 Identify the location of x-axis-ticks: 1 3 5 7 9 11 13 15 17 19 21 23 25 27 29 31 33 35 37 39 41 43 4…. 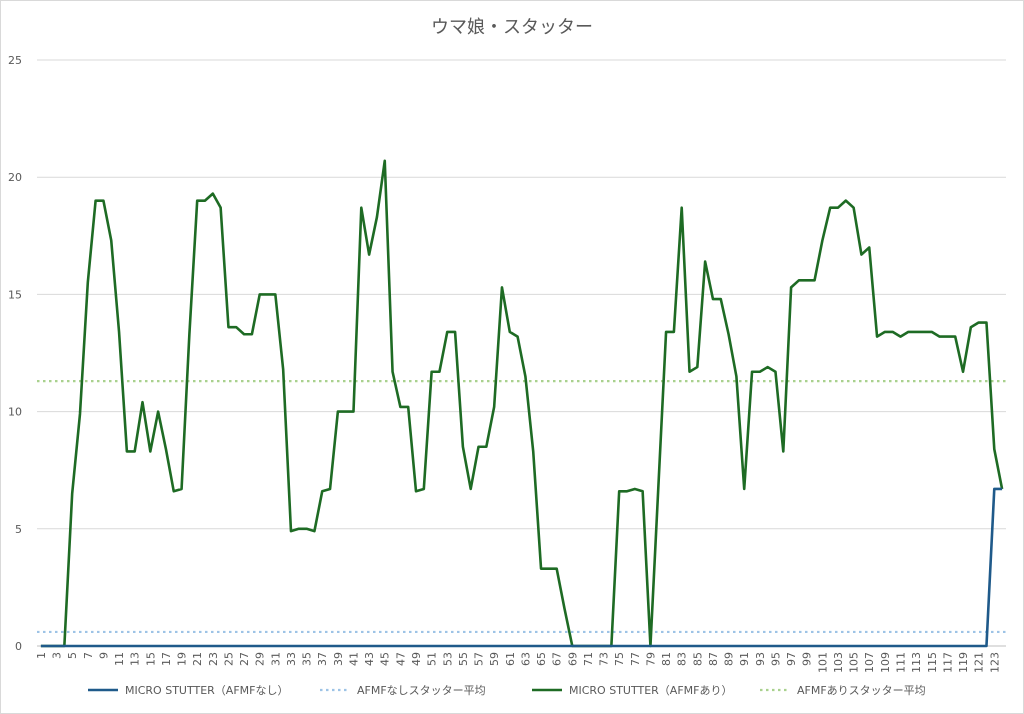
(518, 662).